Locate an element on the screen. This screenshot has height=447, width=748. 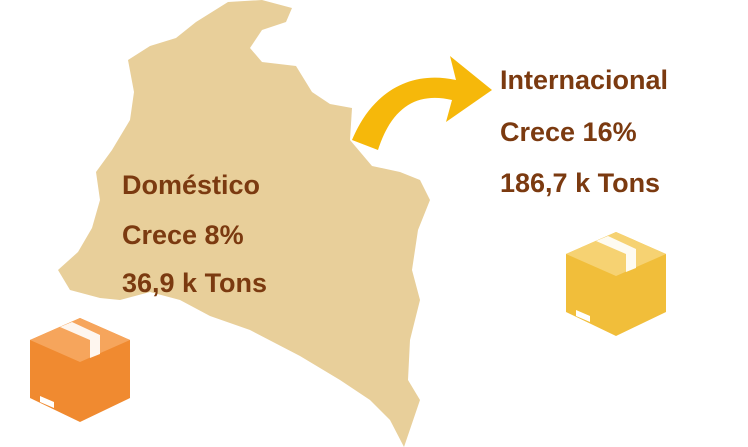
international-growth: Crece 16% is located at coordinates (568, 132).